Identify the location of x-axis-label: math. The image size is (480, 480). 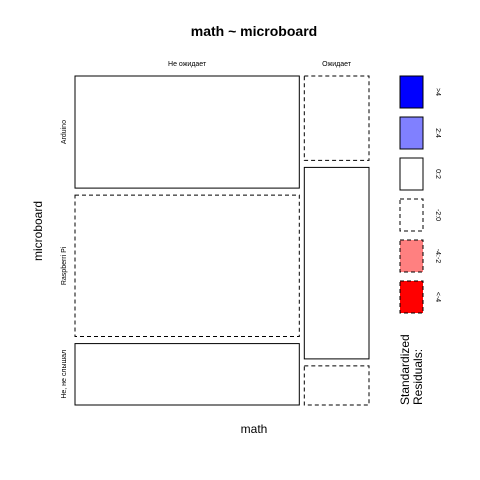
(254, 429).